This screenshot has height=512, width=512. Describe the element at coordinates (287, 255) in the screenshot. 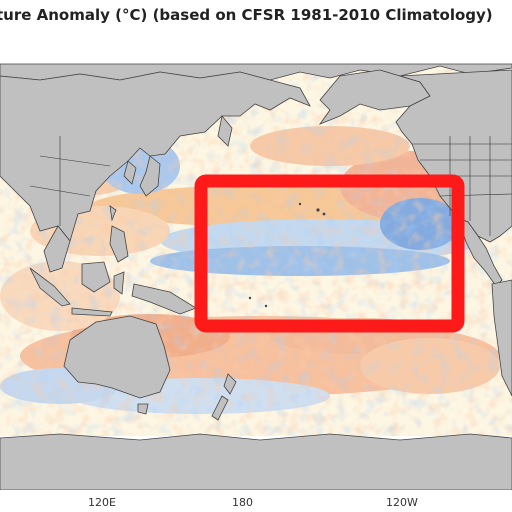

I see `pacific-islands` at that location.